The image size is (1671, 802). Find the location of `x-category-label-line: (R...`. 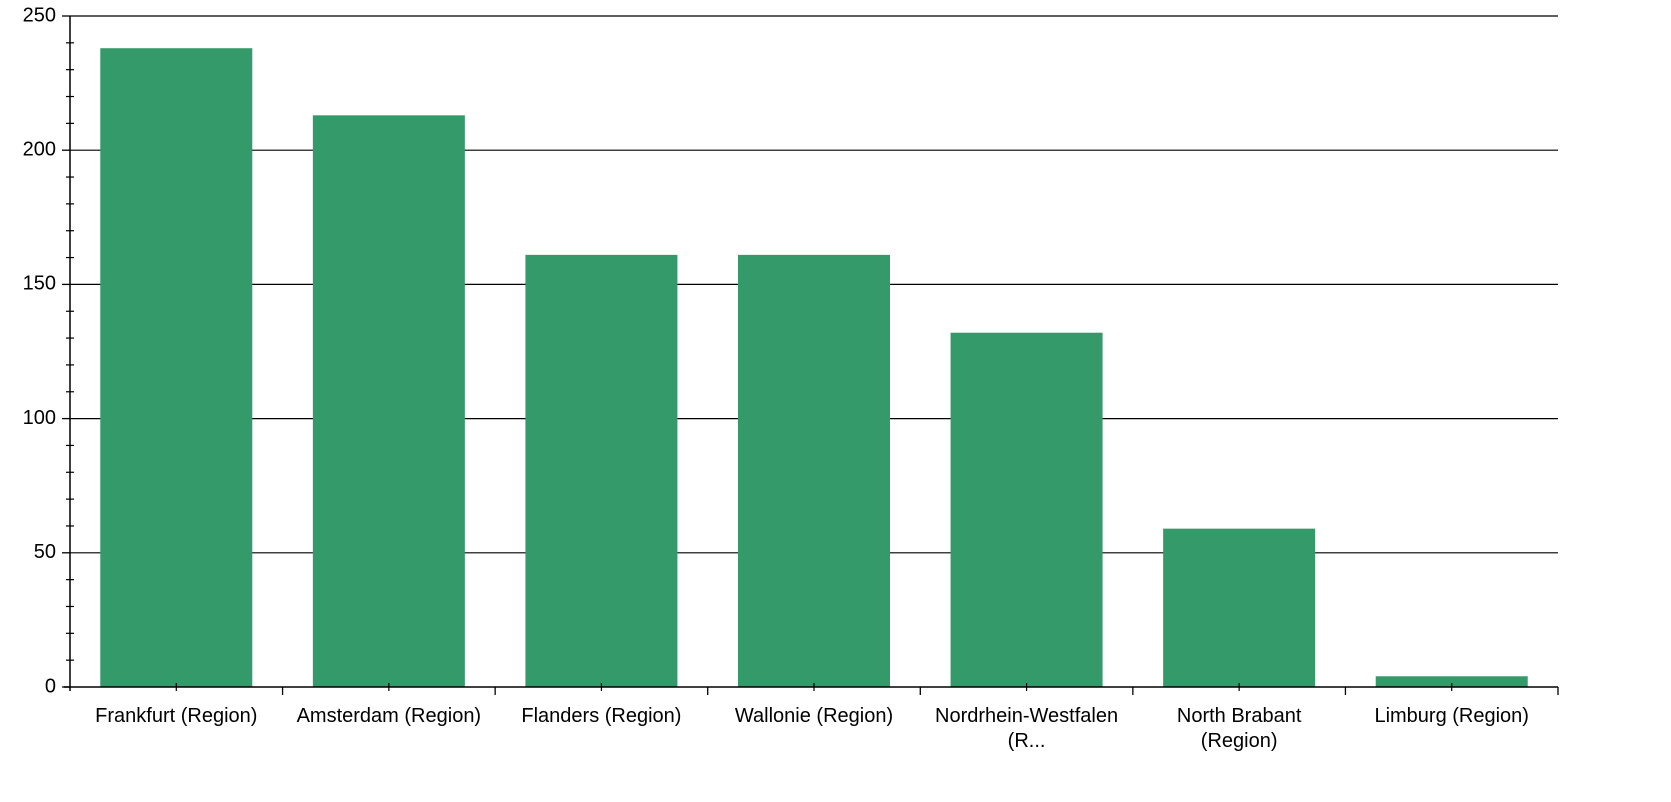

x-category-label-line: (R... is located at coordinates (1027, 741).